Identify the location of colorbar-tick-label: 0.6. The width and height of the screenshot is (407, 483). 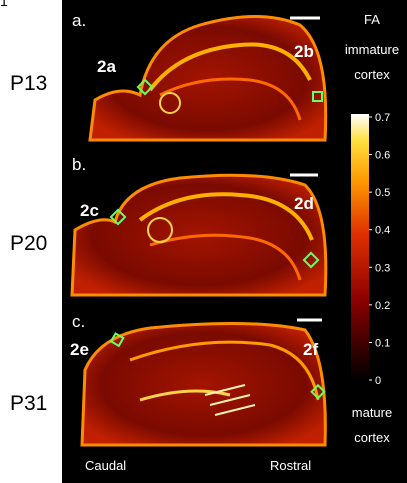
(382, 156).